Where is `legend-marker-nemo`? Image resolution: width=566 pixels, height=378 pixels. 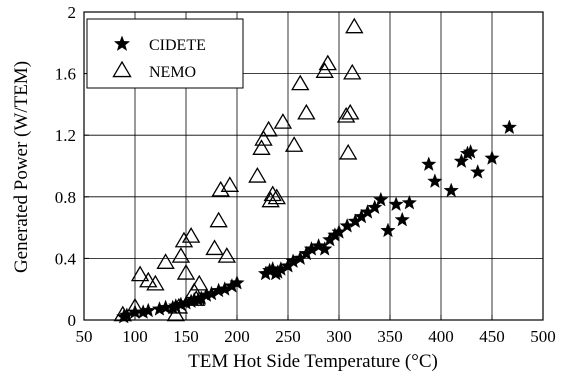 legend-marker-nemo is located at coordinates (122, 69).